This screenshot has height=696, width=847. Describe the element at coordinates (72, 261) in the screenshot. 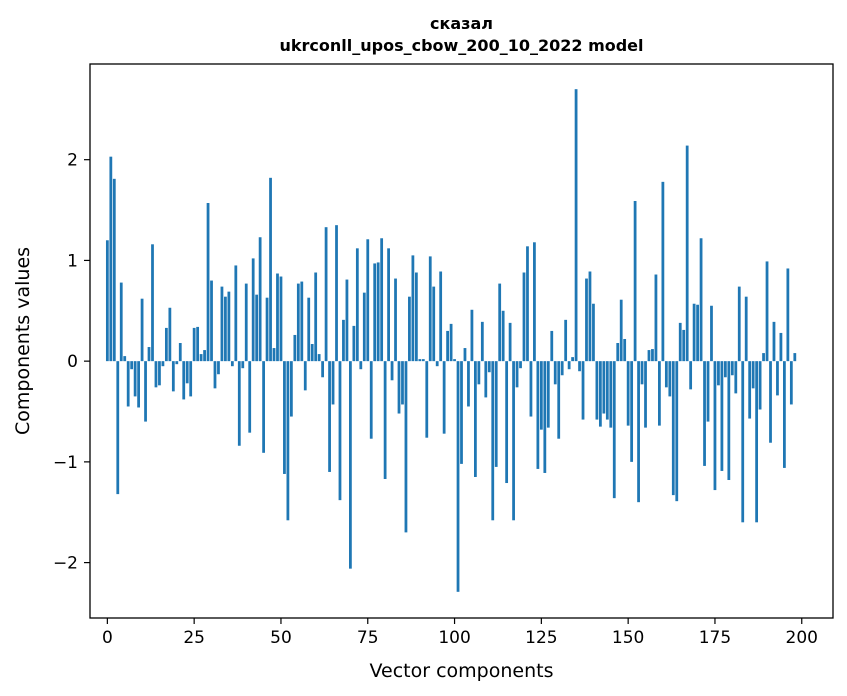

I see `y-tick-label: 1` at that location.